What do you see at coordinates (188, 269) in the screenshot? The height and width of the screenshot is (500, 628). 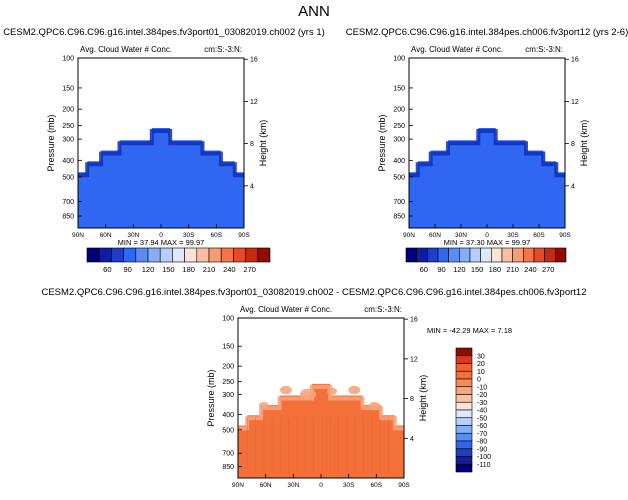 I see `colorbar-label: 180` at bounding box center [188, 269].